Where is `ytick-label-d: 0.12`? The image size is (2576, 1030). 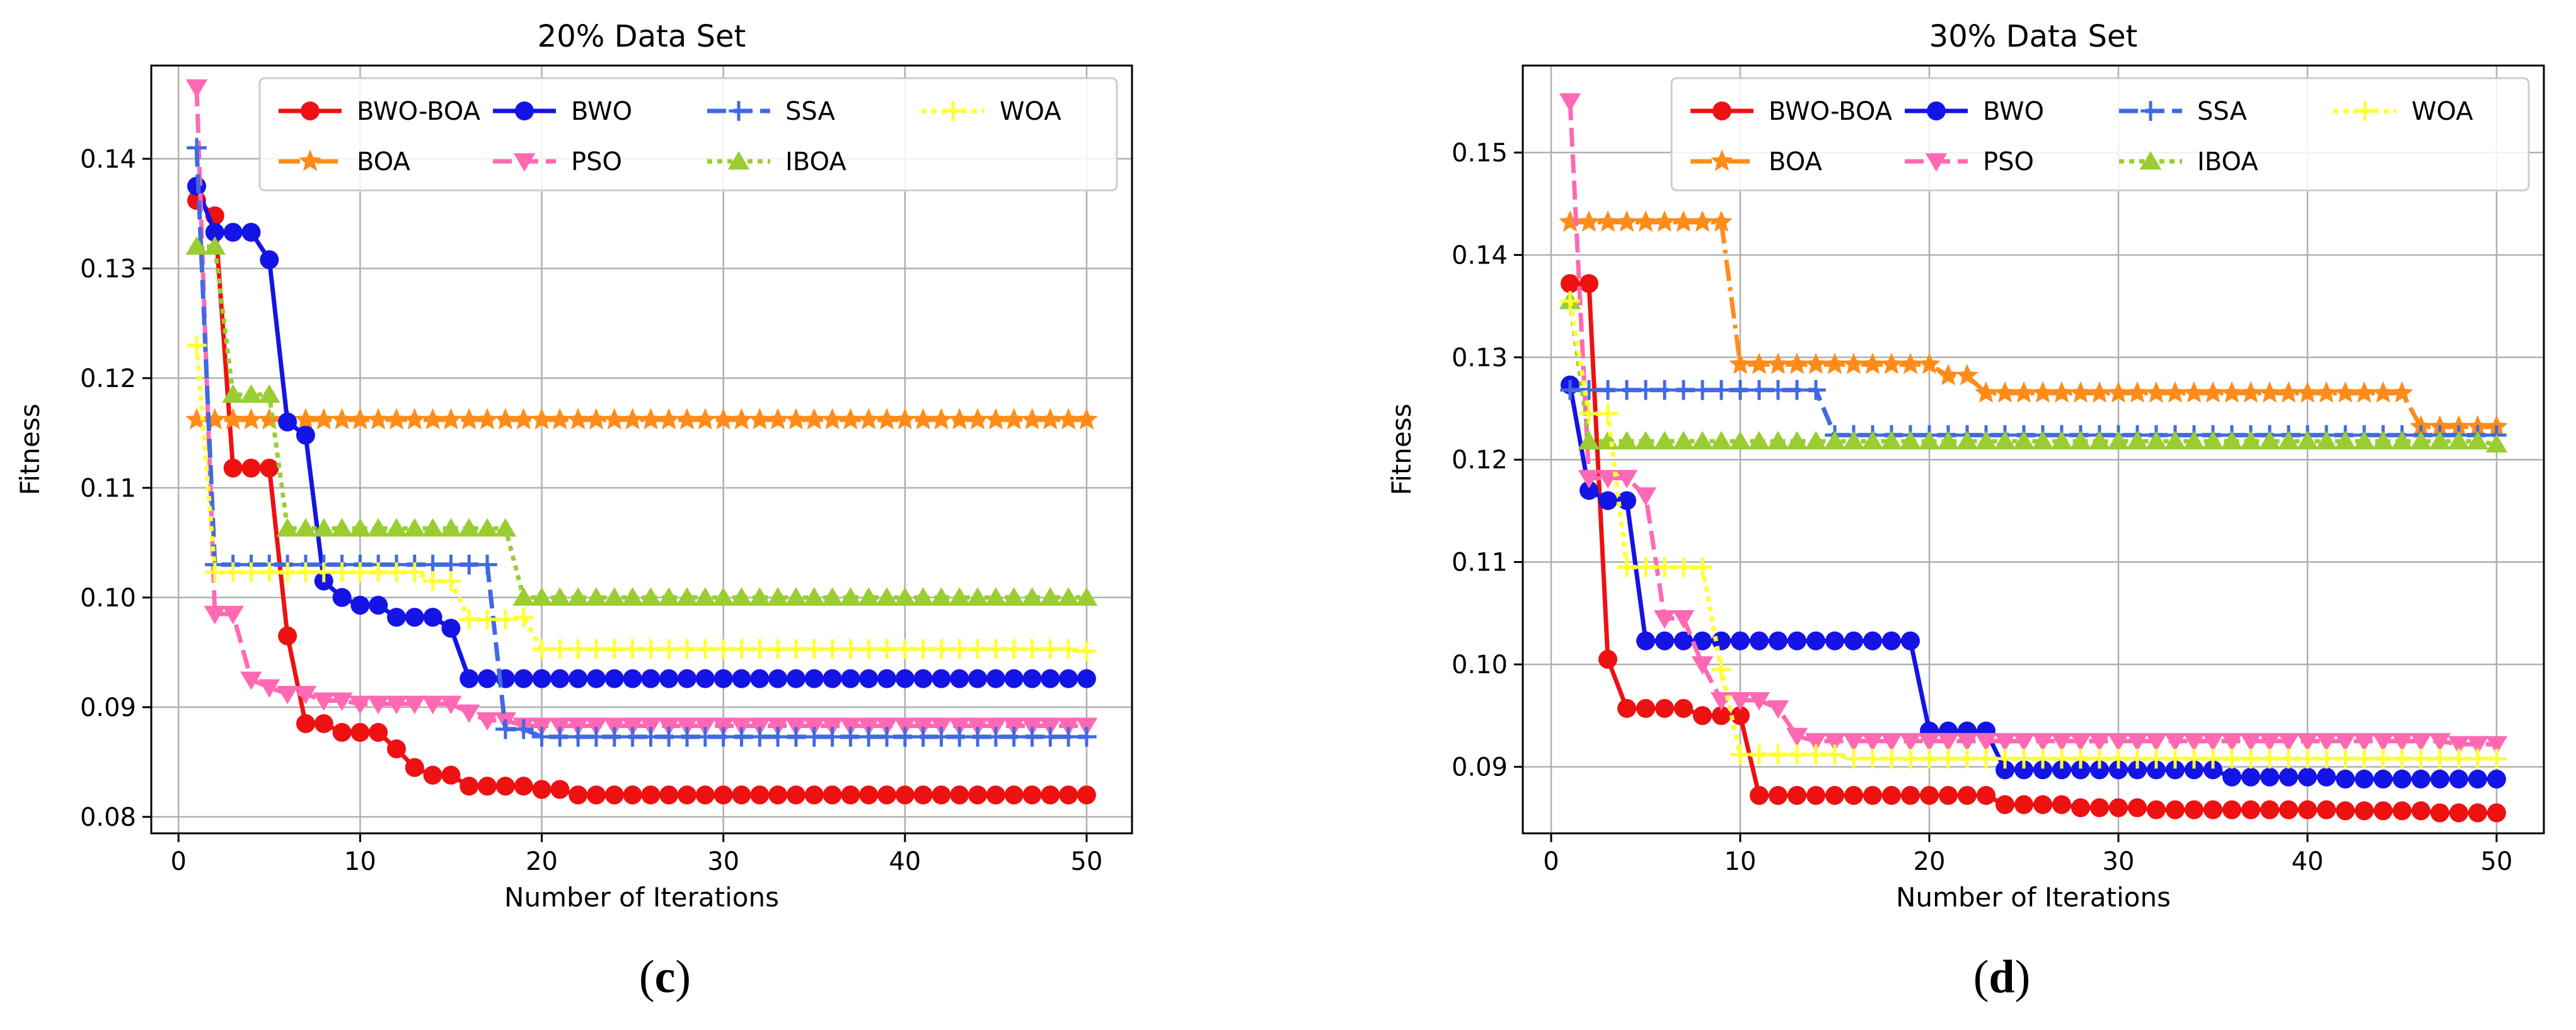 ytick-label-d: 0.12 is located at coordinates (1480, 460).